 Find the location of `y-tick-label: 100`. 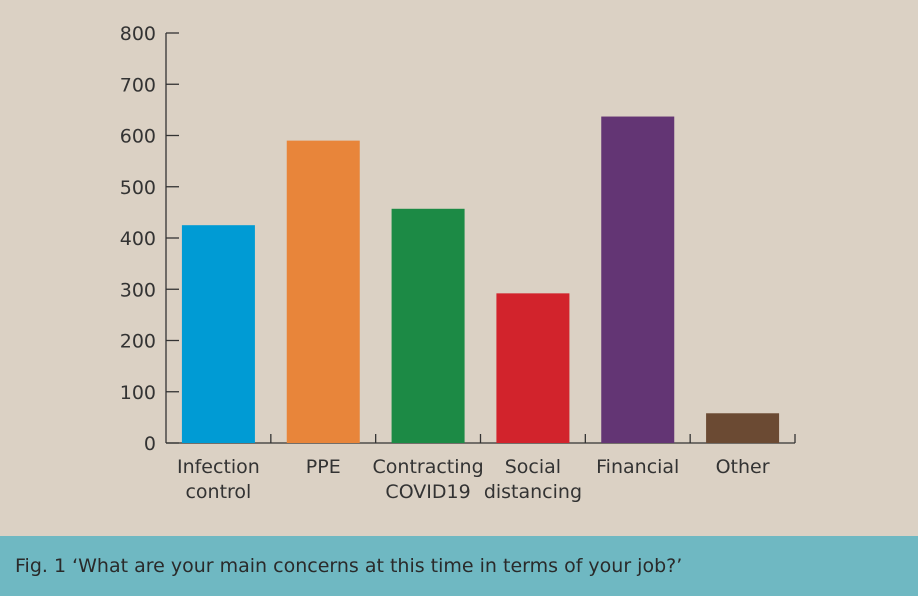

y-tick-label: 100 is located at coordinates (138, 393).